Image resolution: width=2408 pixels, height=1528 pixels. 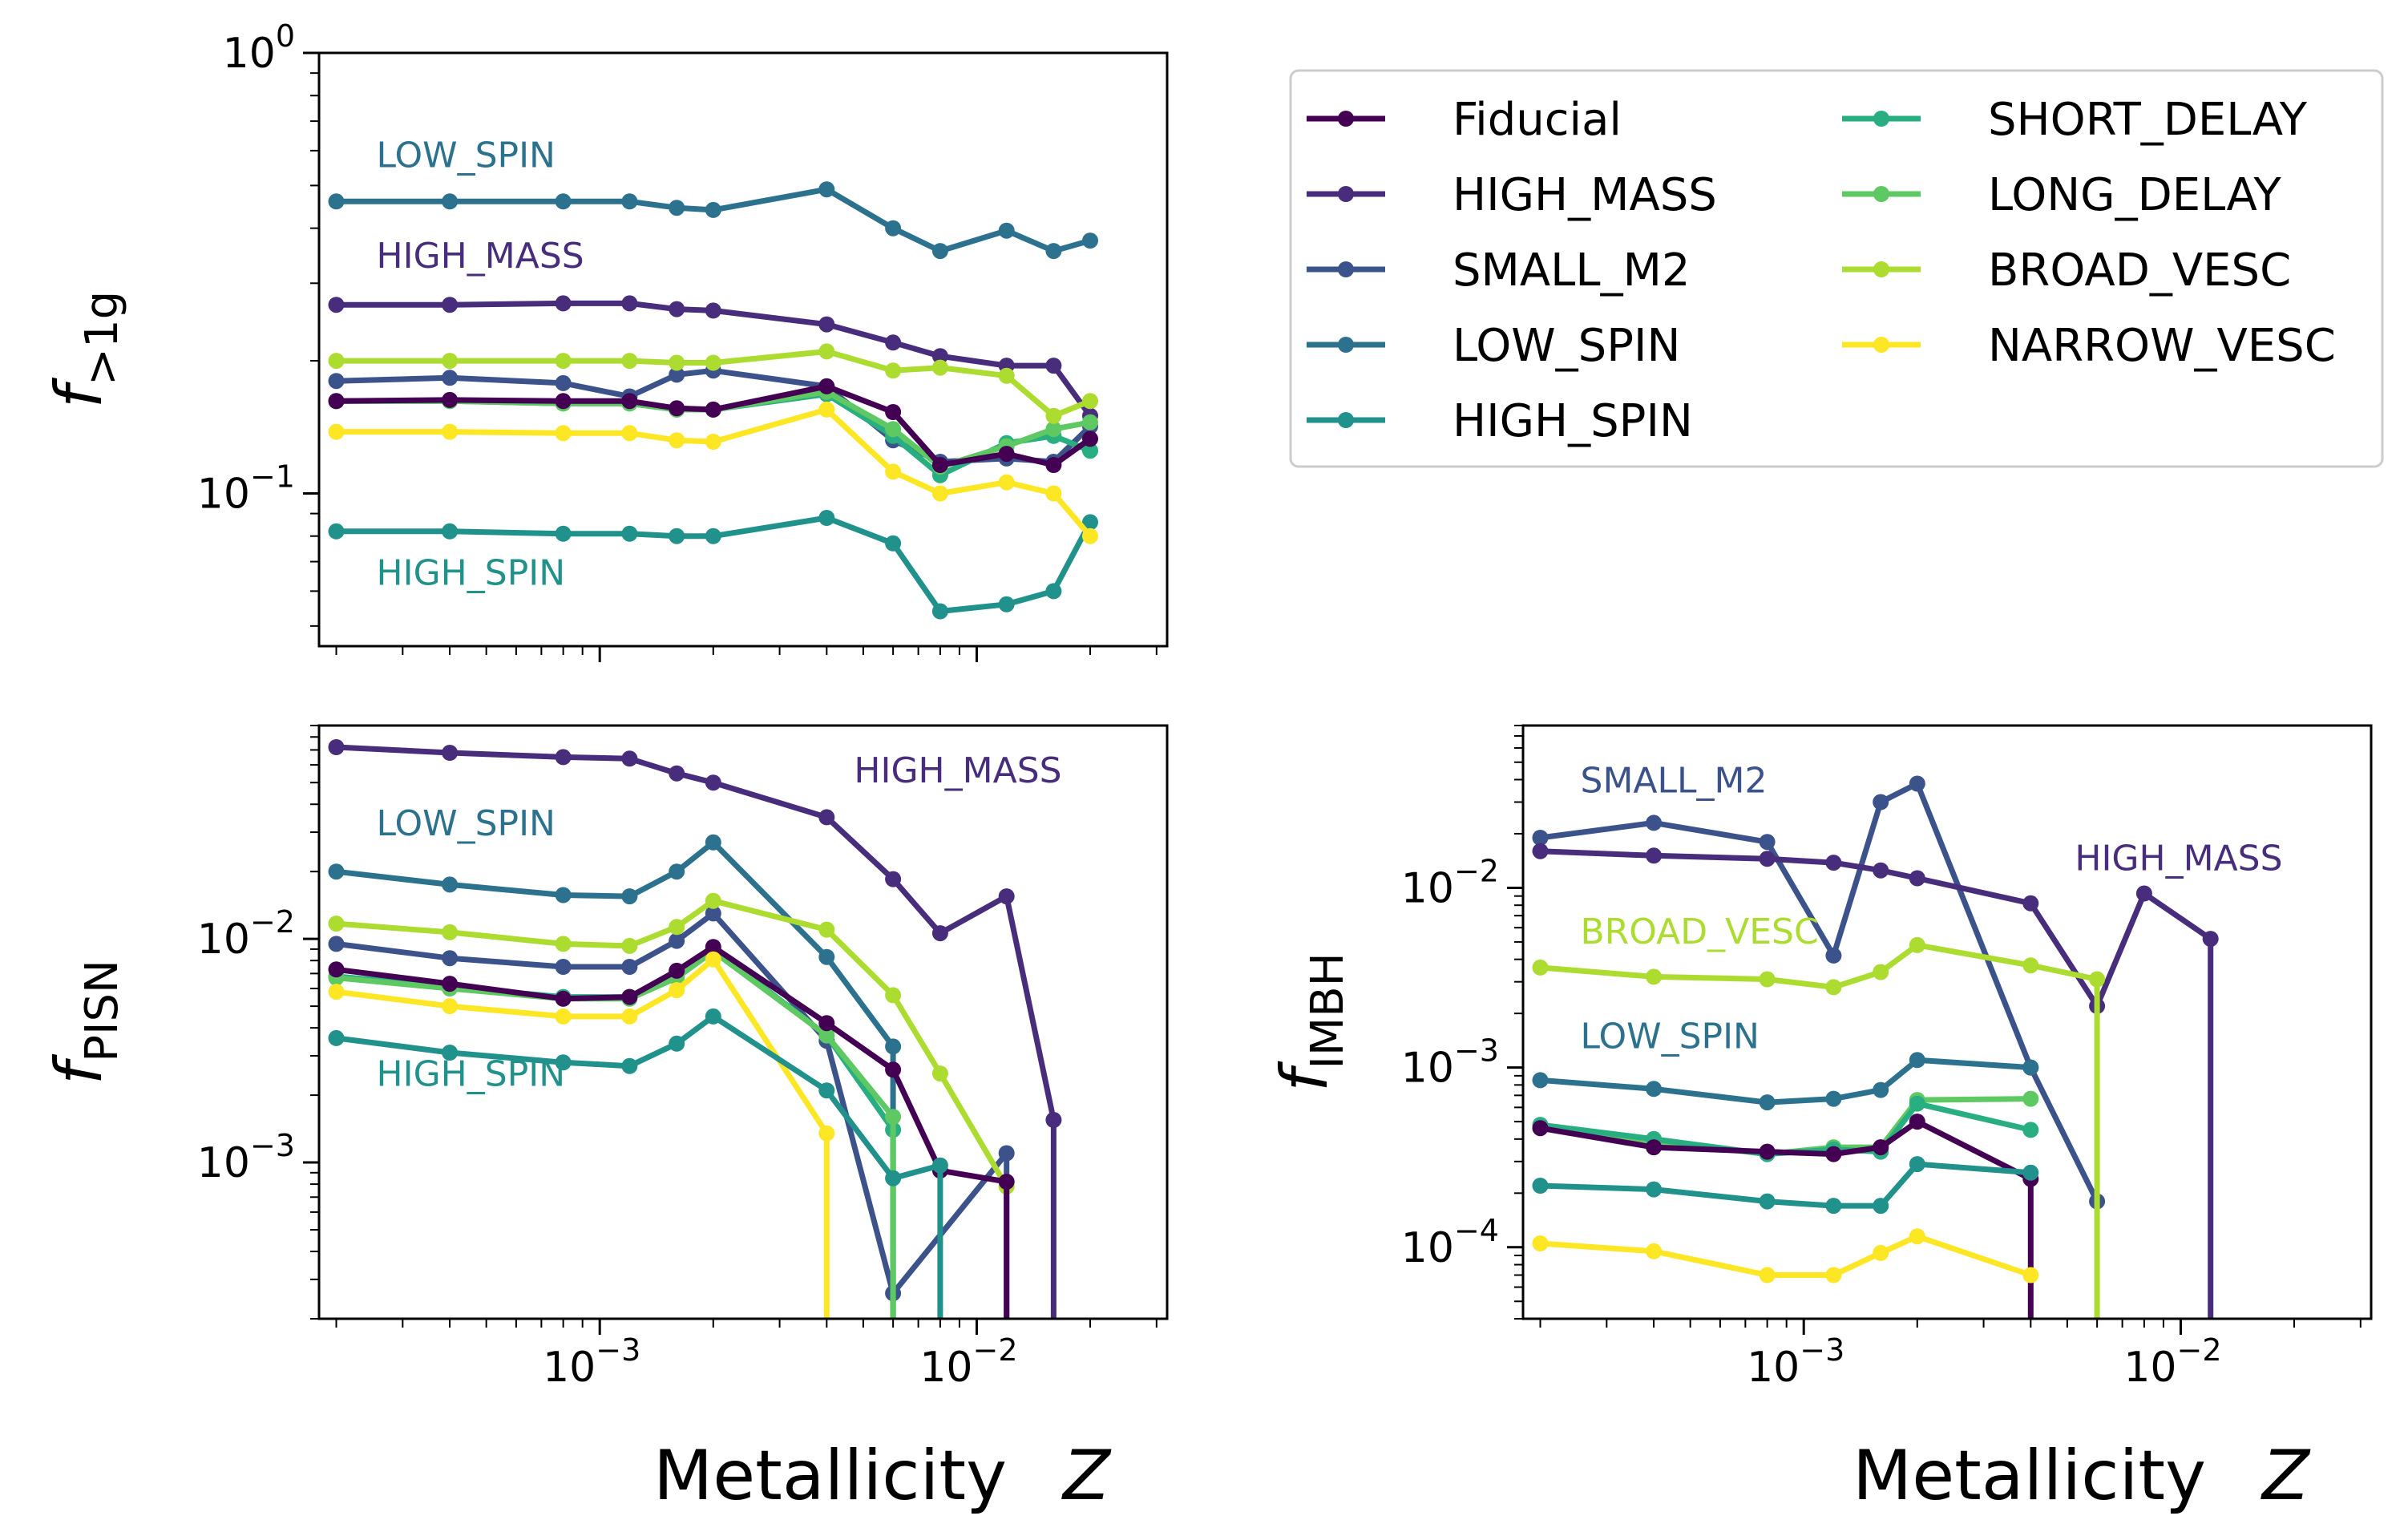 I want to click on legend-label: BROAD_VESC, so click(x=2139, y=271).